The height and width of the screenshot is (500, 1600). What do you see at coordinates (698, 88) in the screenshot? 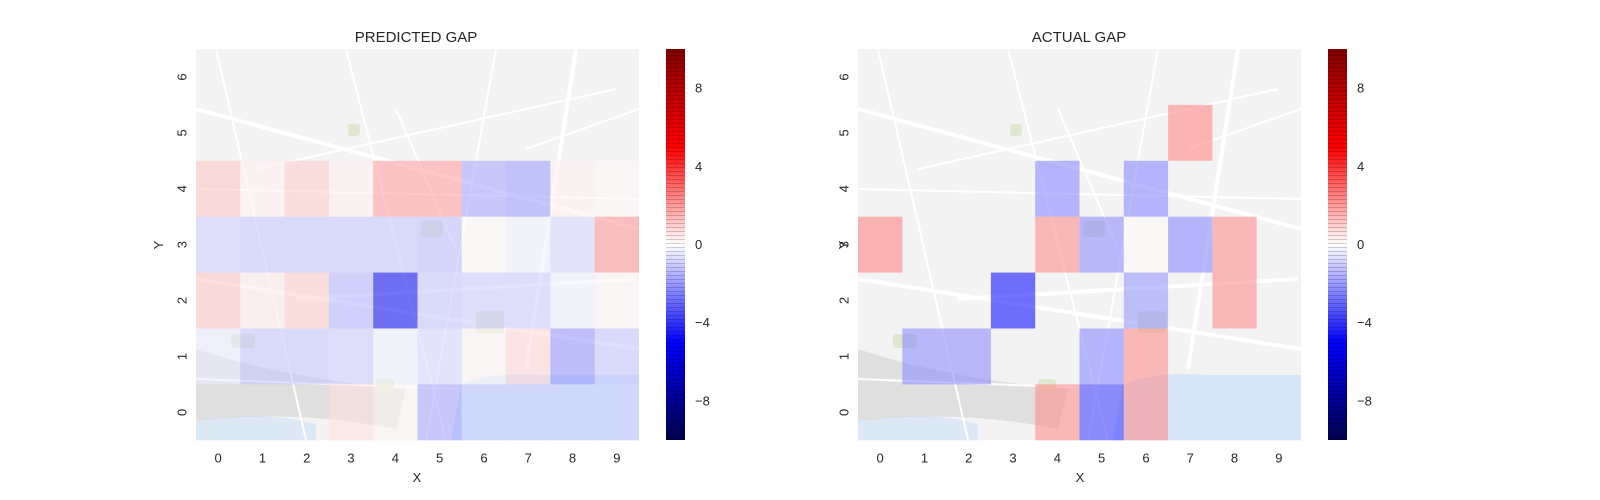
I see `colorbar-tick-label: 8` at bounding box center [698, 88].